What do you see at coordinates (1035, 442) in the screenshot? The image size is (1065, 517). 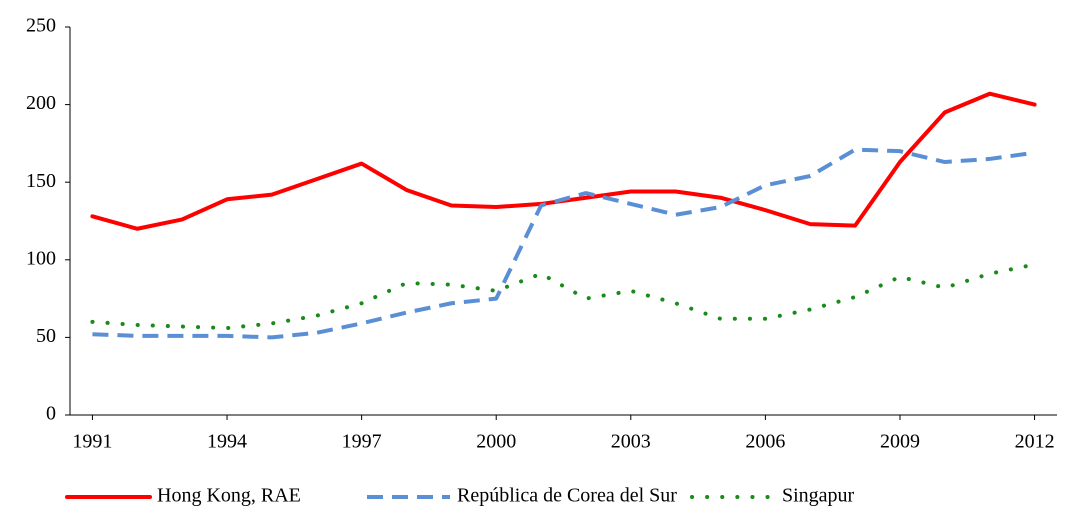 I see `x-tick-label: 2012` at bounding box center [1035, 442].